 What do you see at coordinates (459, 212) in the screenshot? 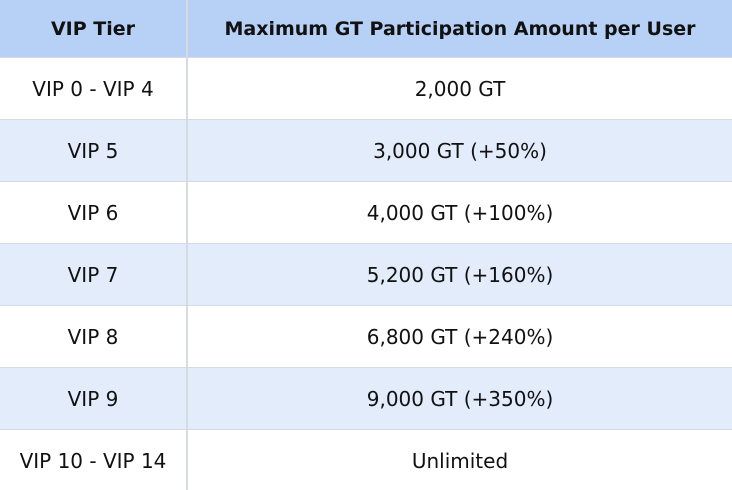
I see `table-cell: 4,000 GT (+100%)` at bounding box center [459, 212].